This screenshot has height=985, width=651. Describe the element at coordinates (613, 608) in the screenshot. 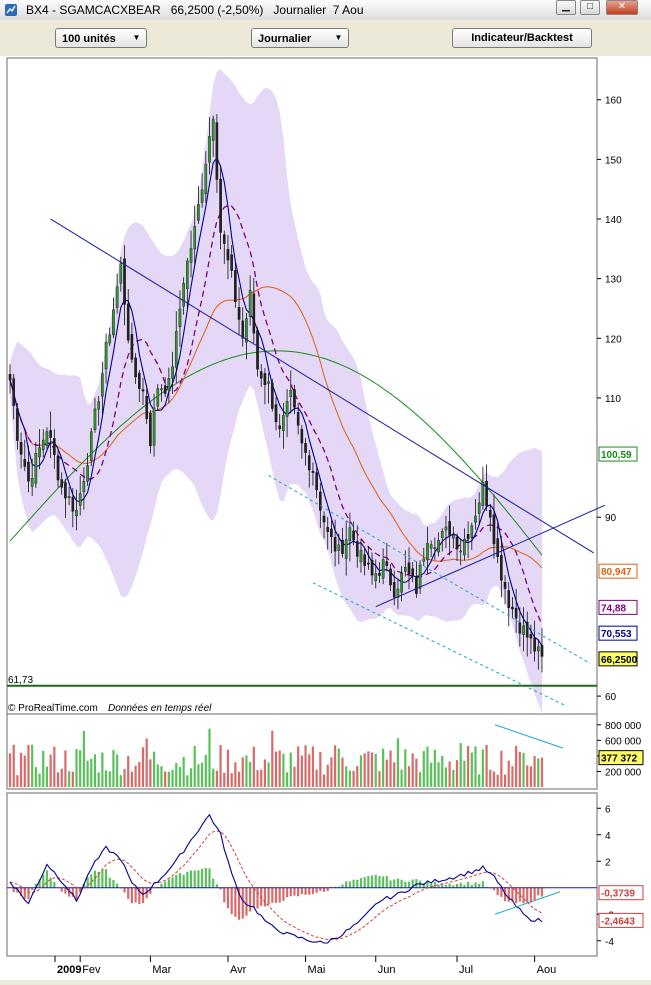

I see `price-label-value: 74,88` at that location.